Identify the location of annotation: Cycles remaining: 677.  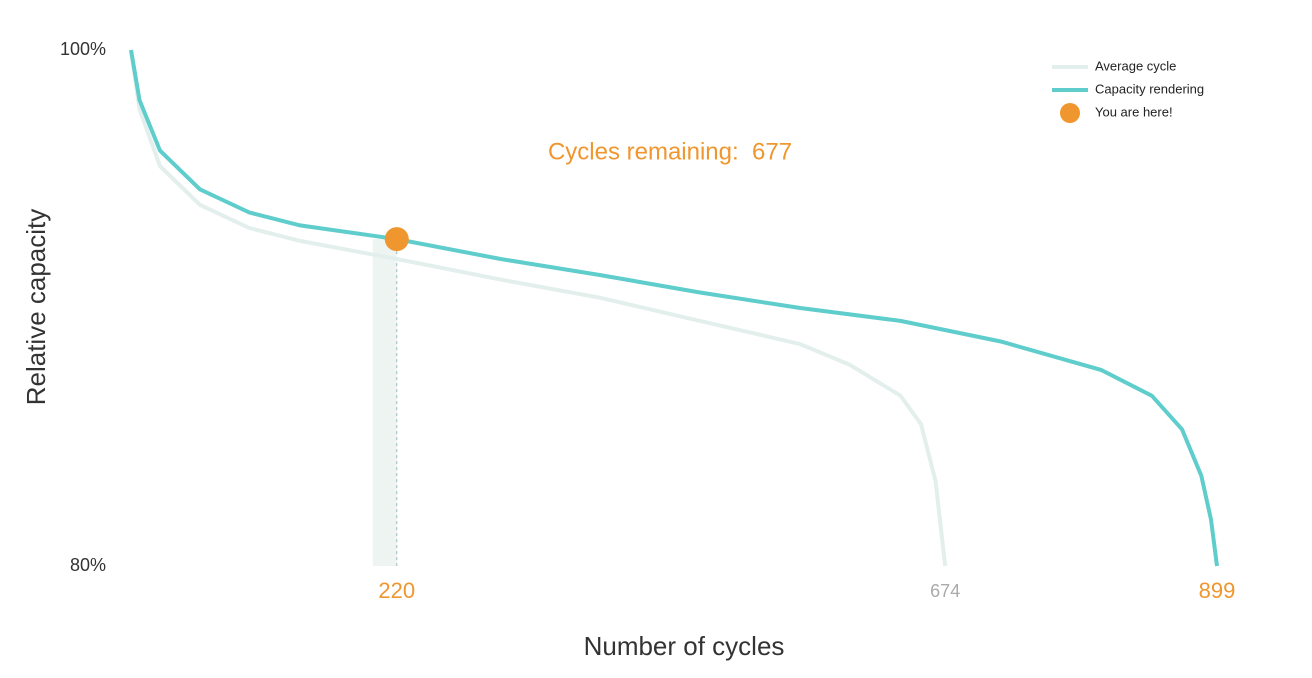
(670, 151).